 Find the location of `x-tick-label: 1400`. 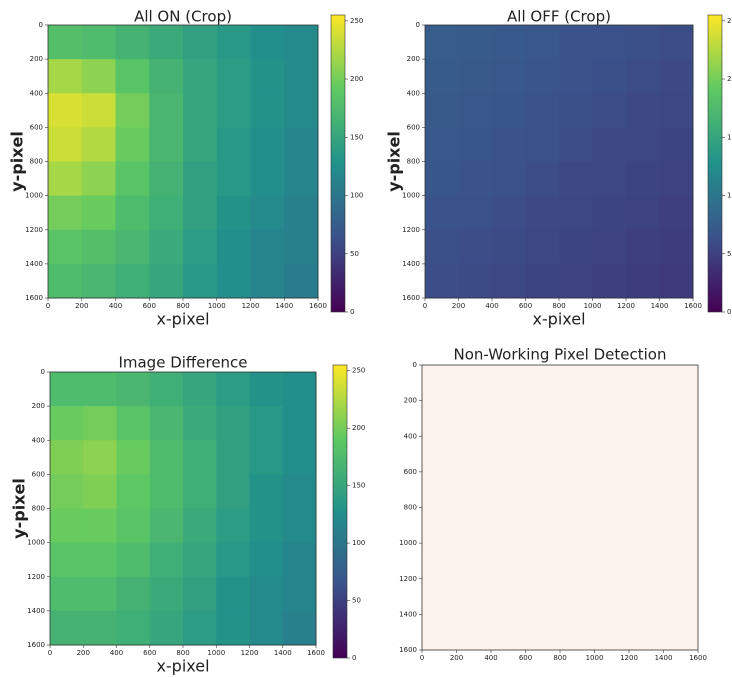

x-tick-label: 1400 is located at coordinates (660, 306).